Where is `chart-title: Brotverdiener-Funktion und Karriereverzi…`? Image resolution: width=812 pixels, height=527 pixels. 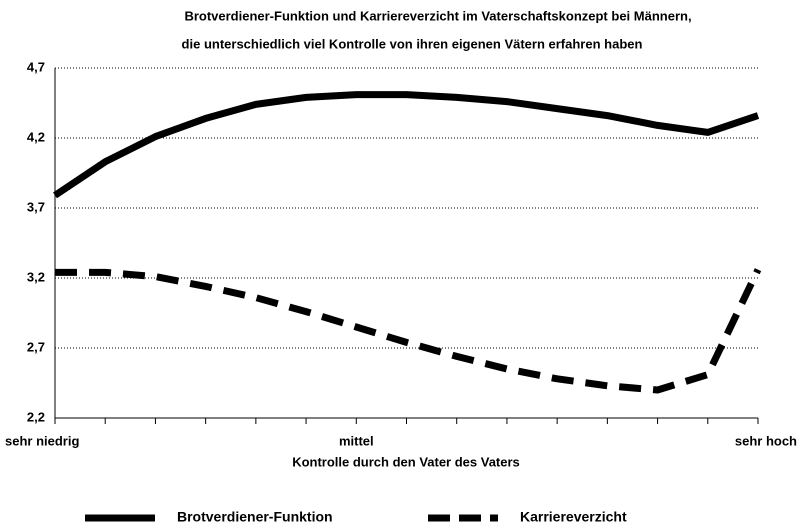 chart-title: Brotverdiener-Funktion und Karriereverzi… is located at coordinates (437, 15).